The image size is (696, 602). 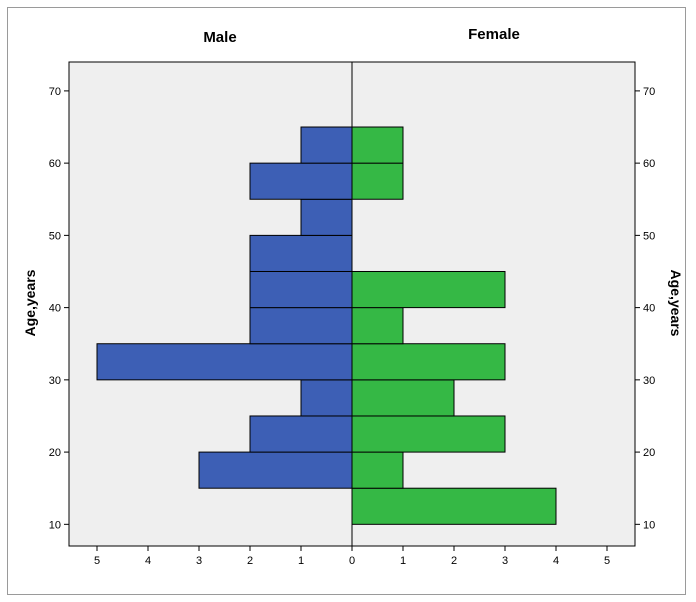 What do you see at coordinates (676, 303) in the screenshot?
I see `y-axis-title-right: Age,years` at bounding box center [676, 303].